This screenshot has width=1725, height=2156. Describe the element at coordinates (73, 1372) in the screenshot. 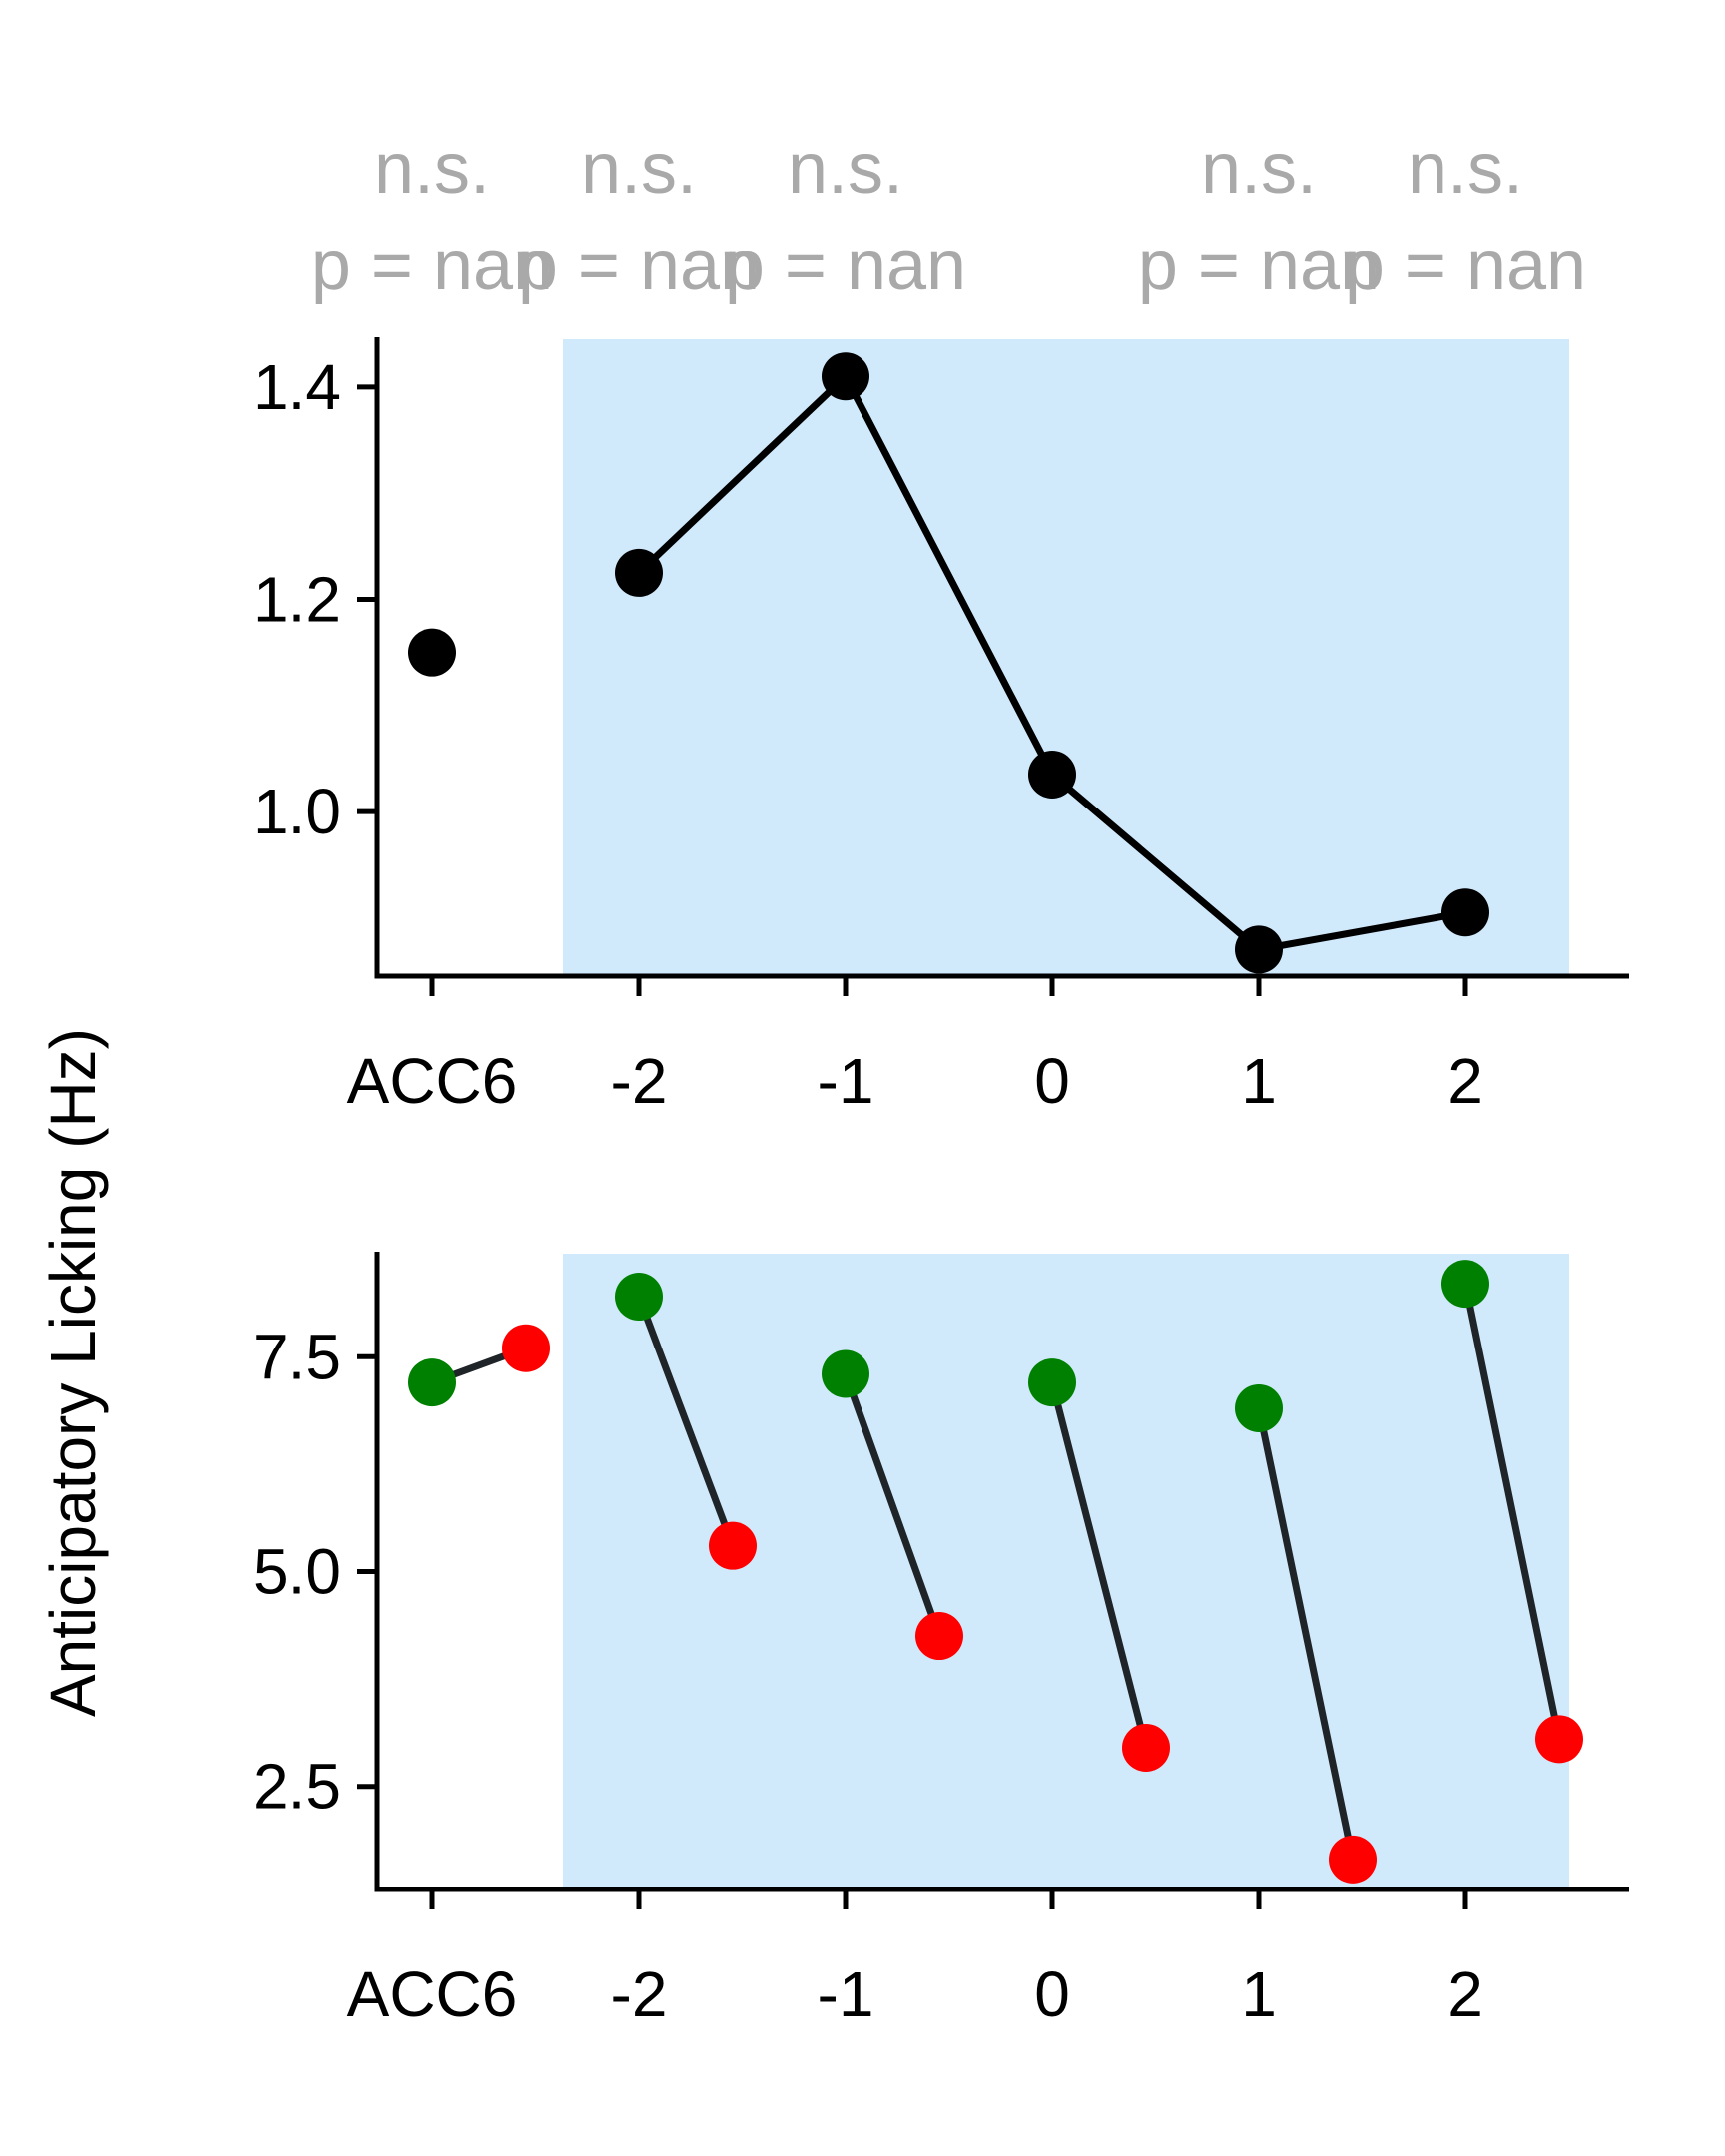

I see `y-axis-label: Anticipatory Licking (Hz)` at that location.